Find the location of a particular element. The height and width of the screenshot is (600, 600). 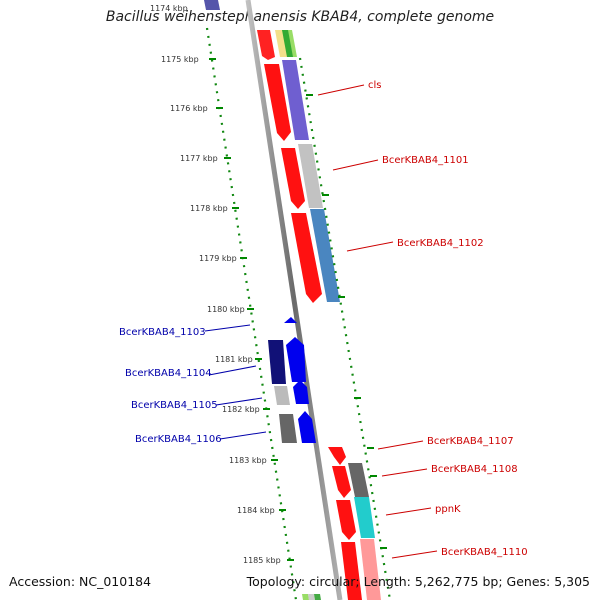

kbp-label: 1178 kbp is located at coordinates (209, 208).